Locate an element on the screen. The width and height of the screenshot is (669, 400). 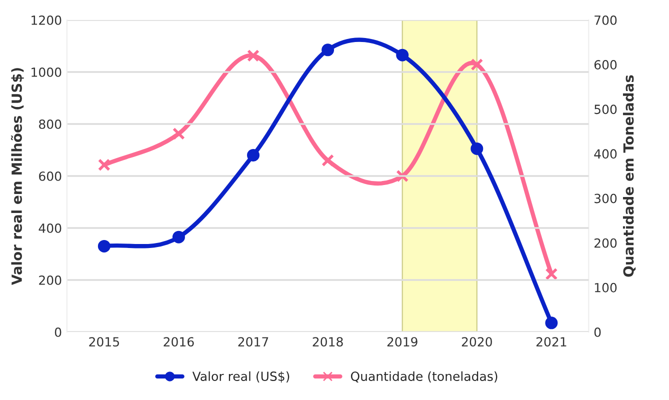
x-tick-label: 2018 is located at coordinates (327, 342).